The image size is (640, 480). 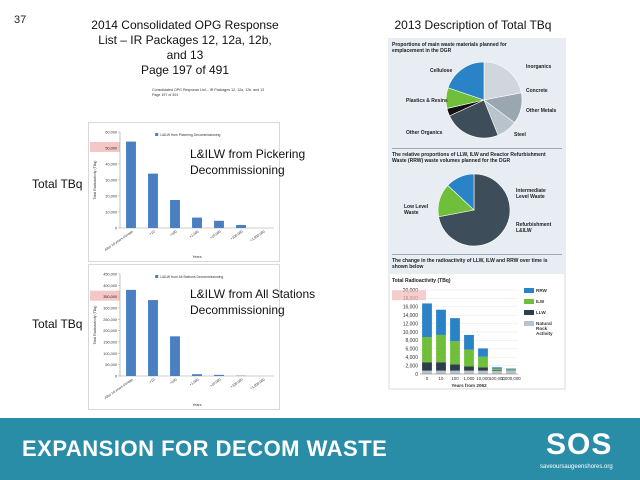 I want to click on left-heading-line3: and 13, so click(x=185, y=55).